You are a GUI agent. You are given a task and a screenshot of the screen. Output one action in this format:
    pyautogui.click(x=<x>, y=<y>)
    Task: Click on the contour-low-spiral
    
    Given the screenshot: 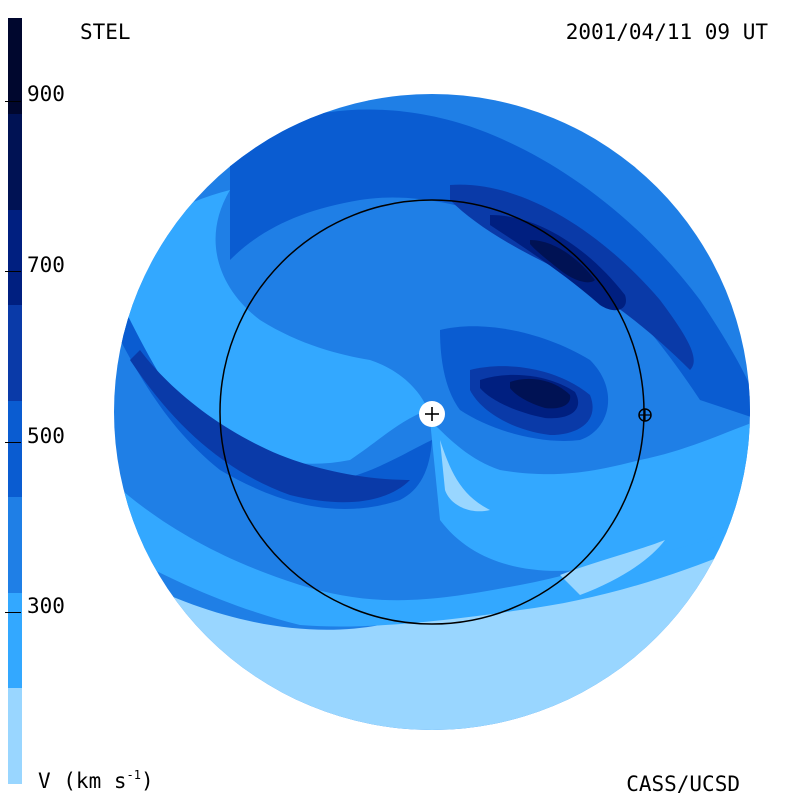 What is the action you would take?
    pyautogui.click(x=465, y=476)
    